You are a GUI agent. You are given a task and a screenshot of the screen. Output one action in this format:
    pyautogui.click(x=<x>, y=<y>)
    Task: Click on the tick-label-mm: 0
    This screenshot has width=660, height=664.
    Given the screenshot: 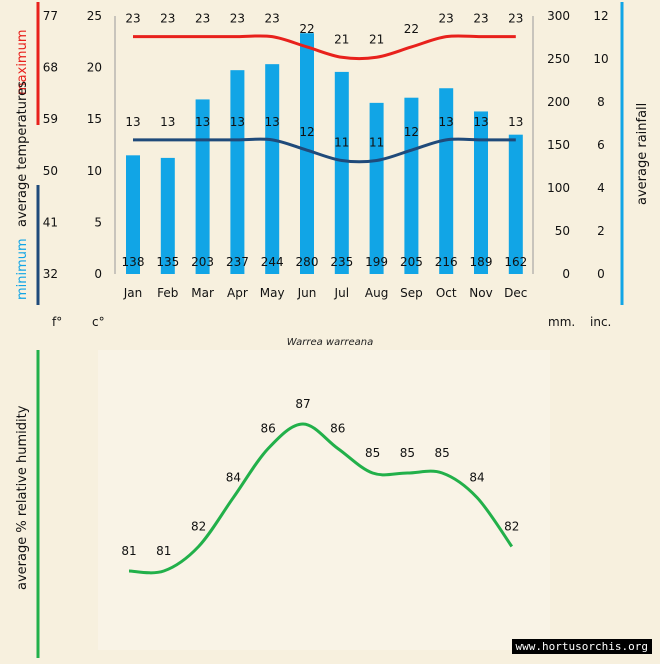 What is the action you would take?
    pyautogui.click(x=566, y=274)
    